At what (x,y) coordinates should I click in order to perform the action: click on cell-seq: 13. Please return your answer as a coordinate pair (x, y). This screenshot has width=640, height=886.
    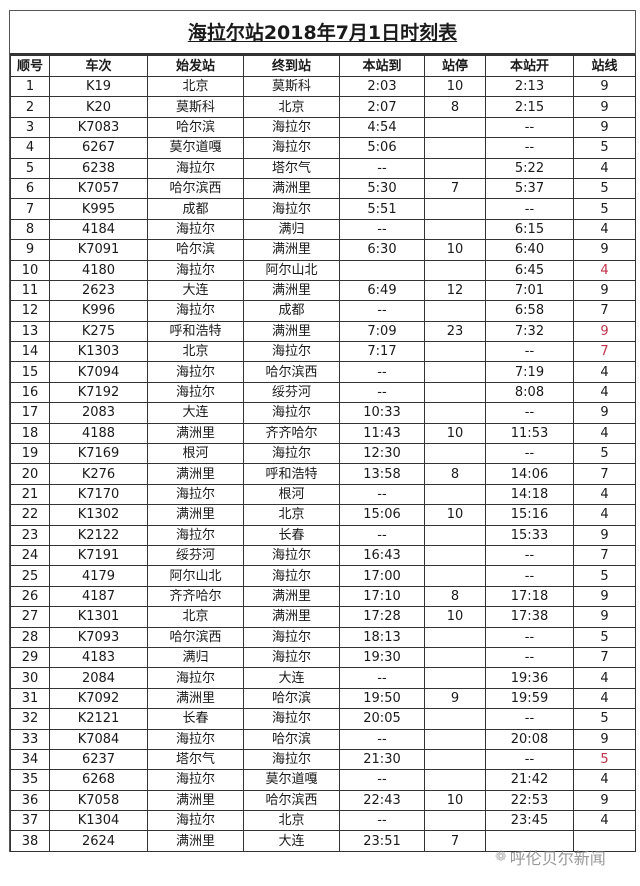
    Looking at the image, I should click on (30, 331).